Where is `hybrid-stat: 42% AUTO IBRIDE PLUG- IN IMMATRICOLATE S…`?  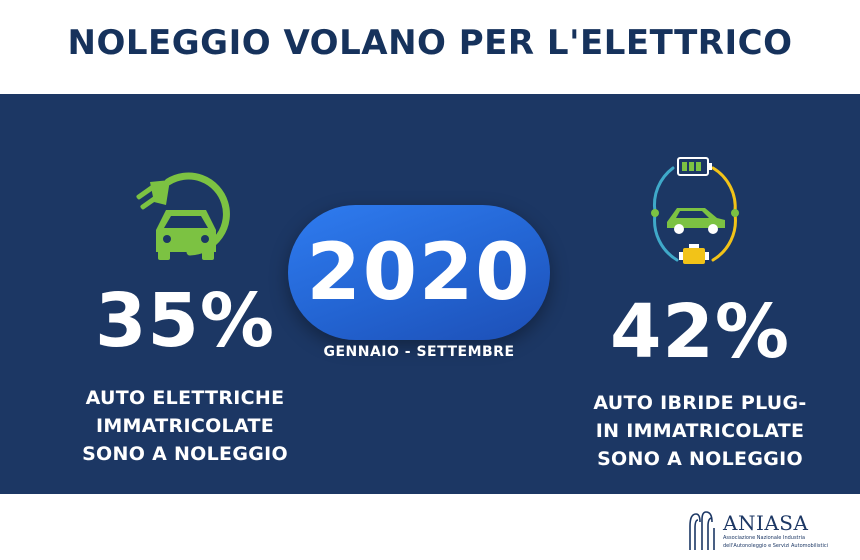 hybrid-stat: 42% AUTO IBRIDE PLUG- IN IMMATRICOLATE S… is located at coordinates (700, 384).